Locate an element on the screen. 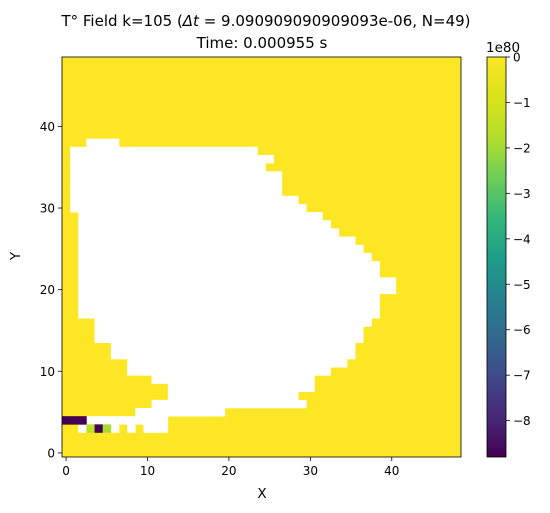  x-tick-label: 20 is located at coordinates (228, 471).